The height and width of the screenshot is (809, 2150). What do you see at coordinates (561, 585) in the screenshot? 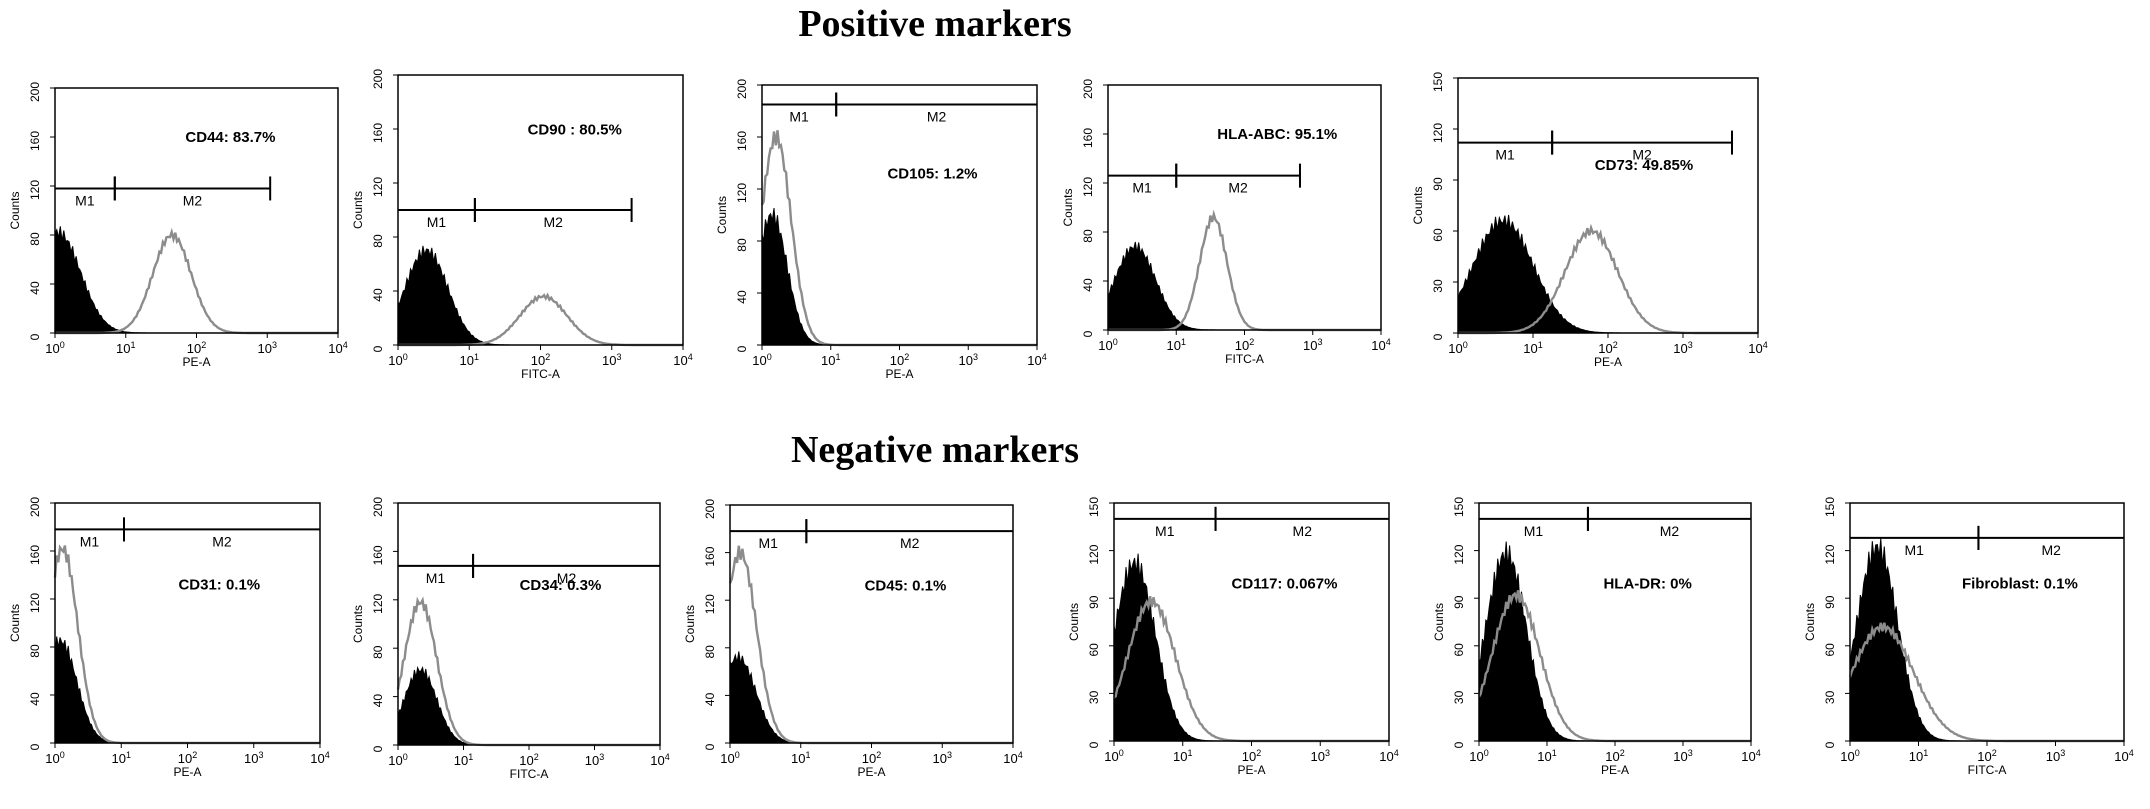
I see `marker-percent-label: CD34: 0.3%` at bounding box center [561, 585].